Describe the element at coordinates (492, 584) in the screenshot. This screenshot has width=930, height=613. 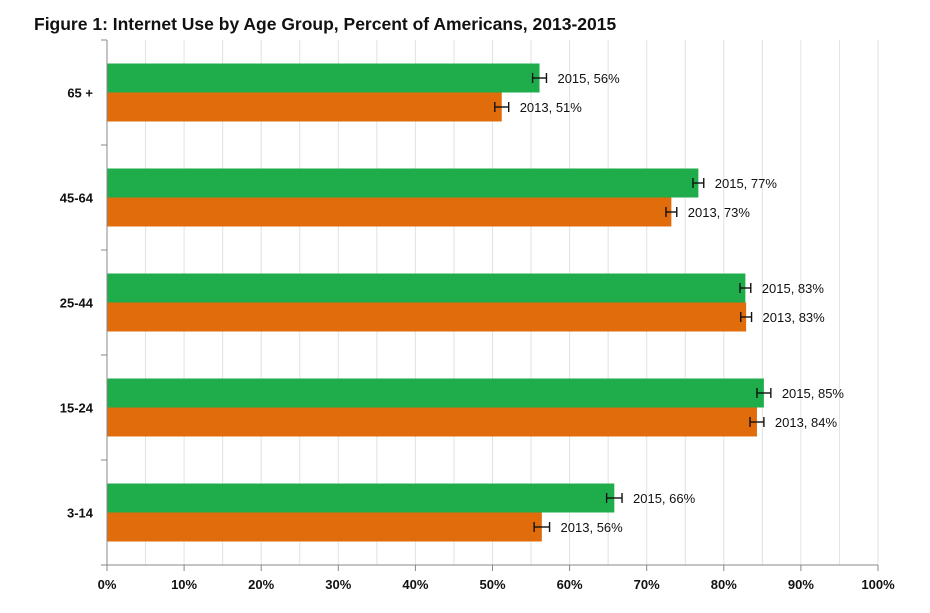
I see `x-tick-label: 50%` at that location.